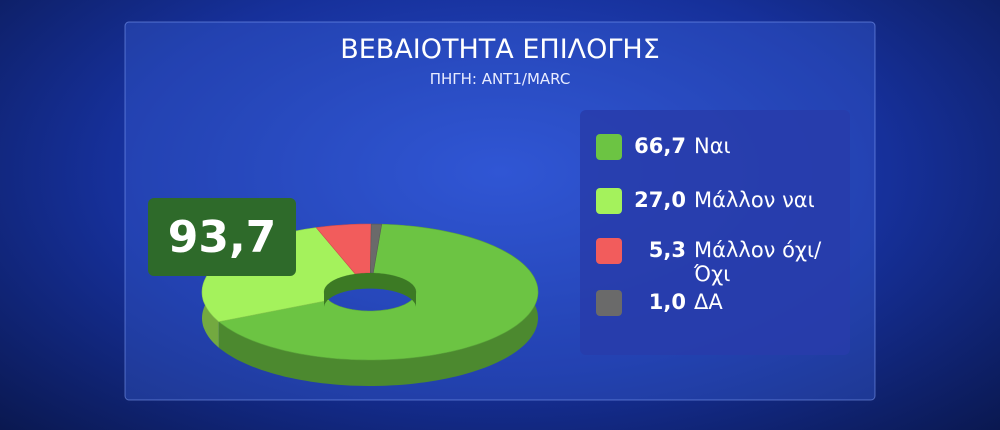 The width and height of the screenshot is (1000, 430). What do you see at coordinates (500, 79) in the screenshot?
I see `chart-subtitle: ΠΗΓΗ: ΑΝΤ1/MARC` at bounding box center [500, 79].